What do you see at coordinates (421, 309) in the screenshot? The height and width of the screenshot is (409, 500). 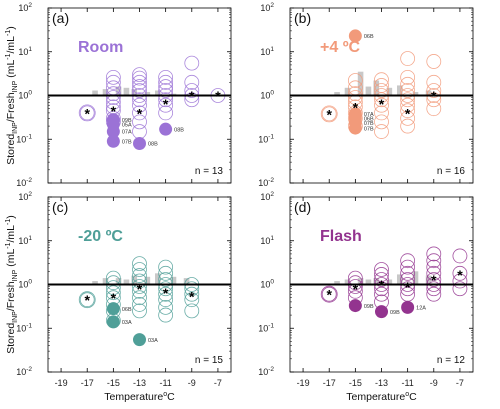 I see `sample-label: 12A` at bounding box center [421, 309].